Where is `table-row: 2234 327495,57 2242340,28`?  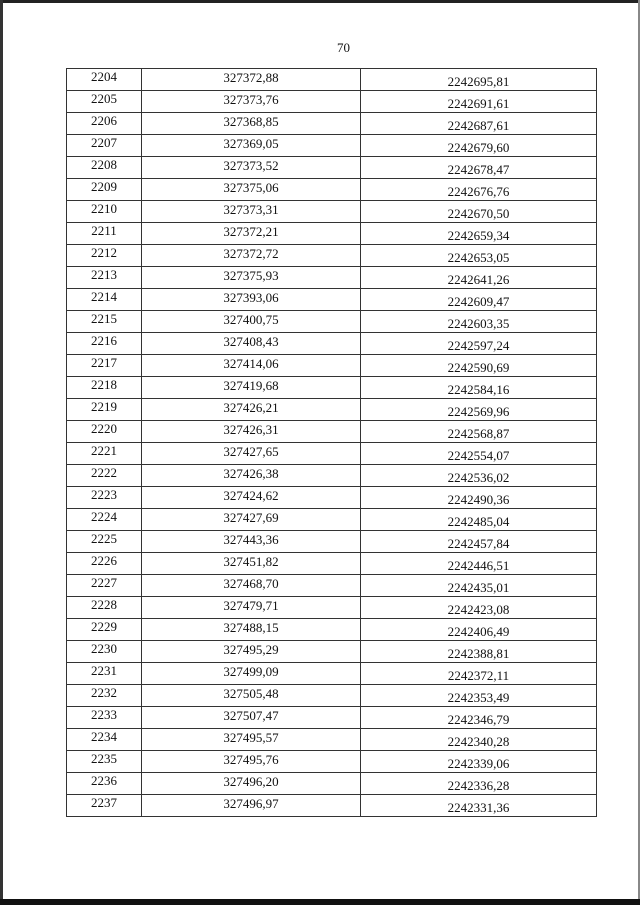
table-row: 2234 327495,57 2242340,28 is located at coordinates (331, 739).